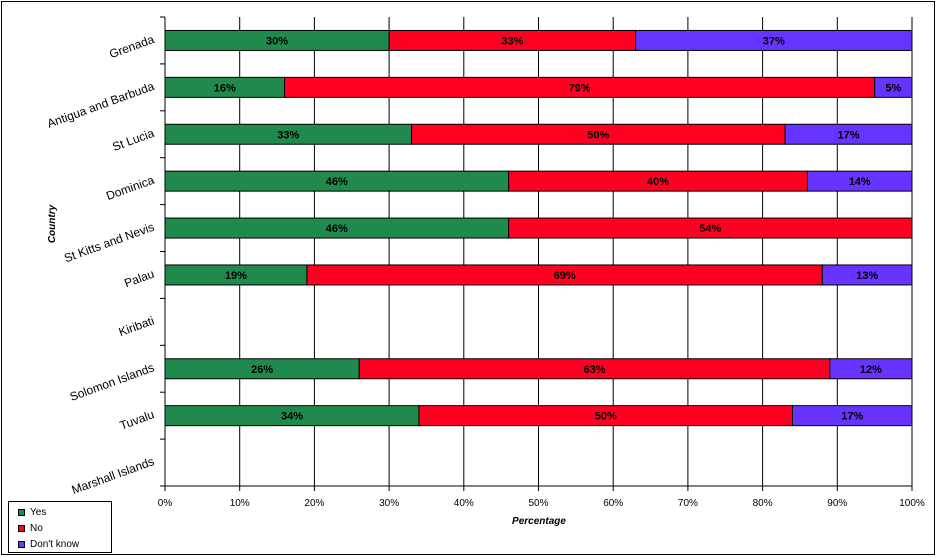 The image size is (938, 558). I want to click on data-label-don-t-know-solomon-islands: 12%, so click(871, 370).